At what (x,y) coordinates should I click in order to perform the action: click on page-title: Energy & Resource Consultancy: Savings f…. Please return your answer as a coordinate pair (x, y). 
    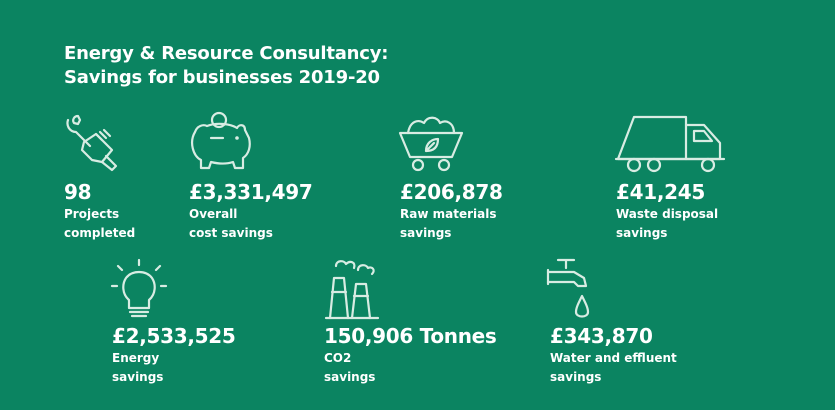
    Looking at the image, I should click on (226, 66).